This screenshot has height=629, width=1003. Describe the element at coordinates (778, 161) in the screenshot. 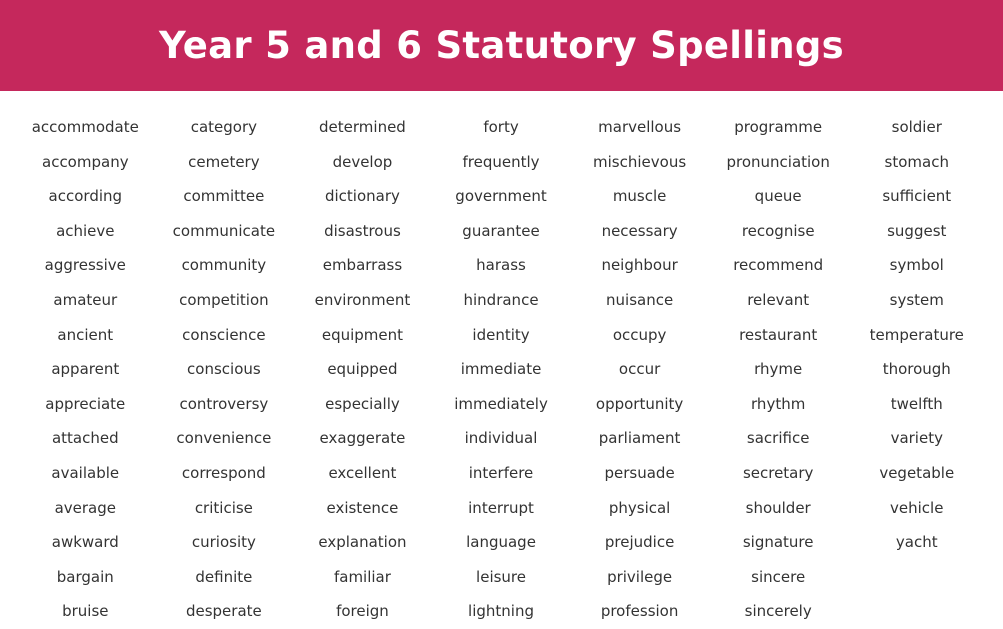

I see `spelling-word: pronunciation` at that location.